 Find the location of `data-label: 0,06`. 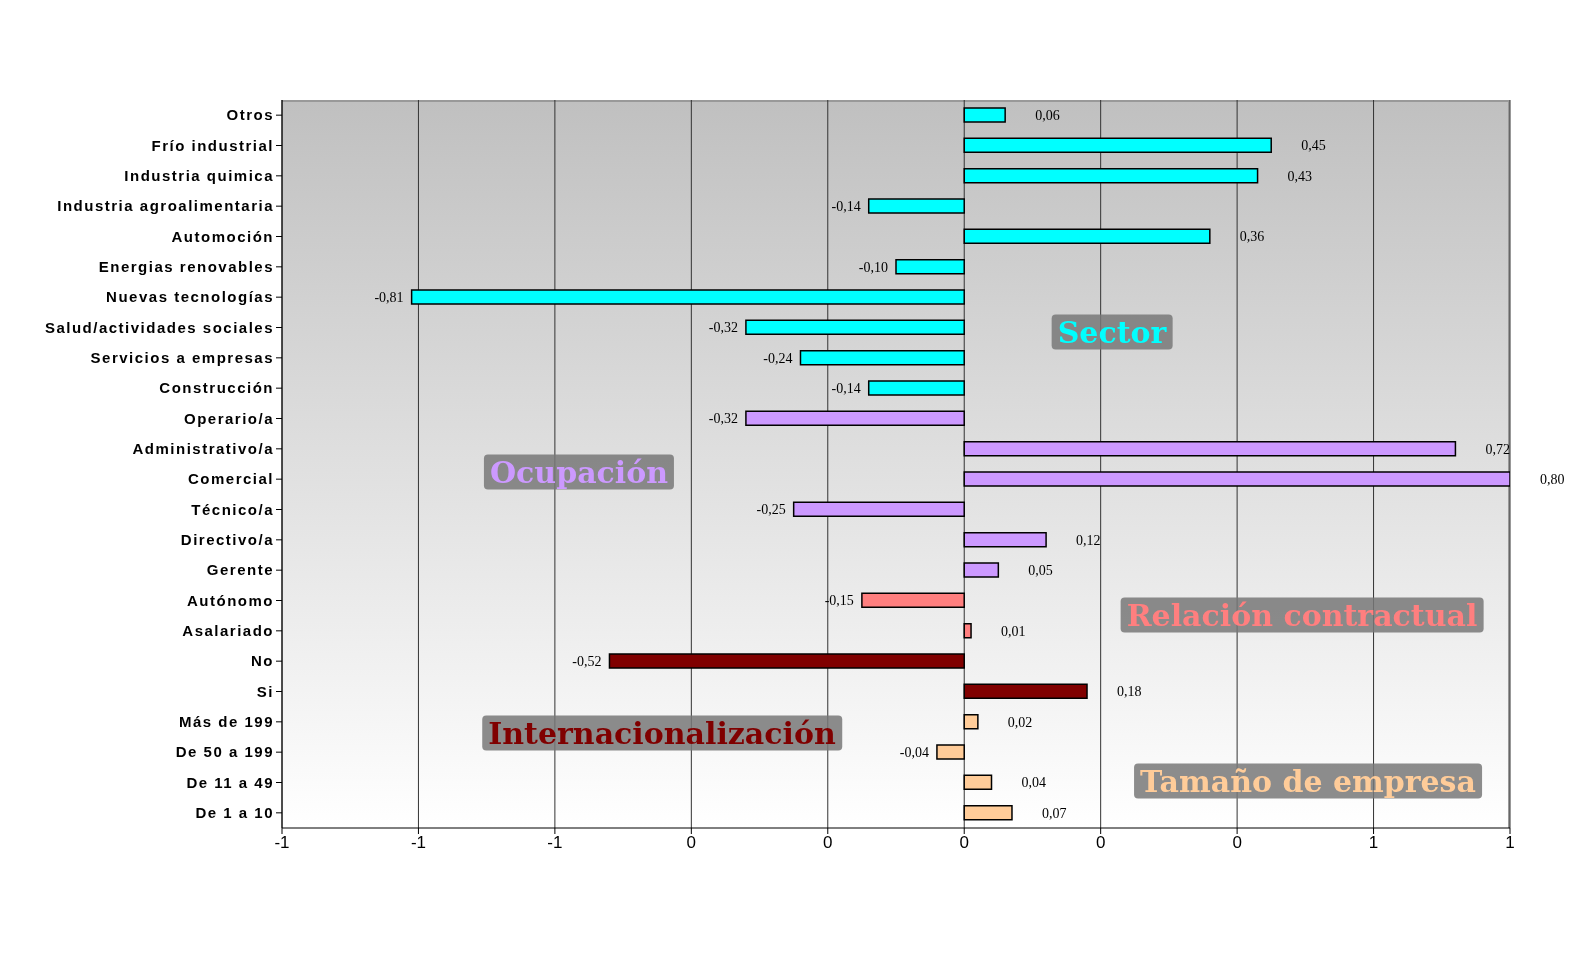

data-label: 0,06 is located at coordinates (1047, 115).